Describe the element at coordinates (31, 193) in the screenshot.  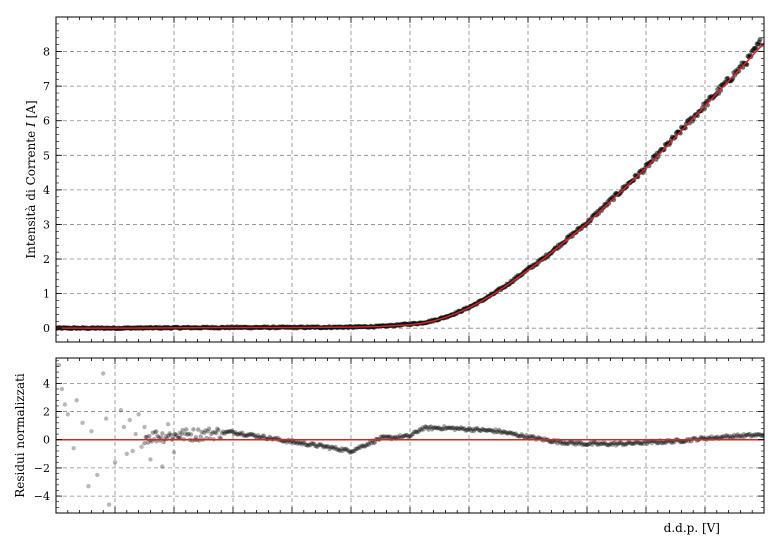
I see `top-y-label-before: Intensità di Corrente` at that location.